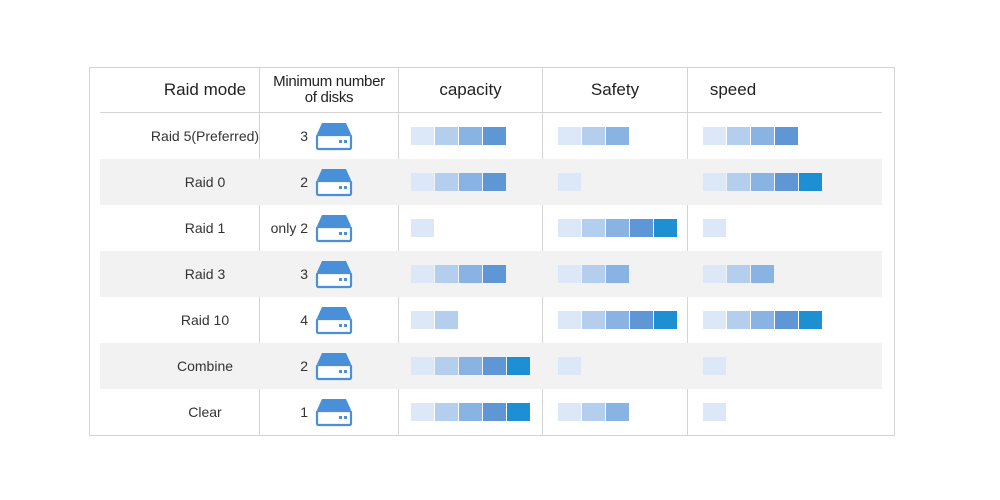 The height and width of the screenshot is (500, 1000). Describe the element at coordinates (304, 320) in the screenshot. I see `min-disks-value: 4` at that location.